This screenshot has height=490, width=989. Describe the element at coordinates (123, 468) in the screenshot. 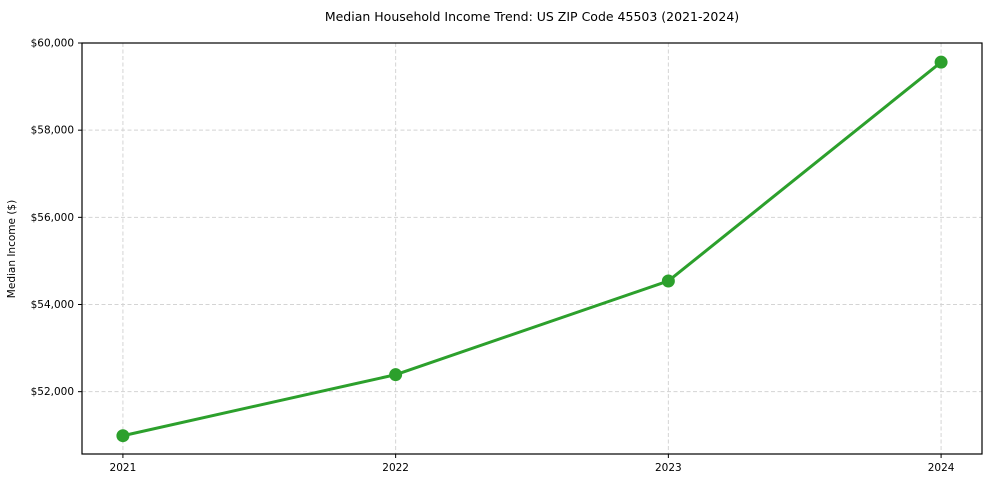

I see `x-tick-label: 2021` at that location.